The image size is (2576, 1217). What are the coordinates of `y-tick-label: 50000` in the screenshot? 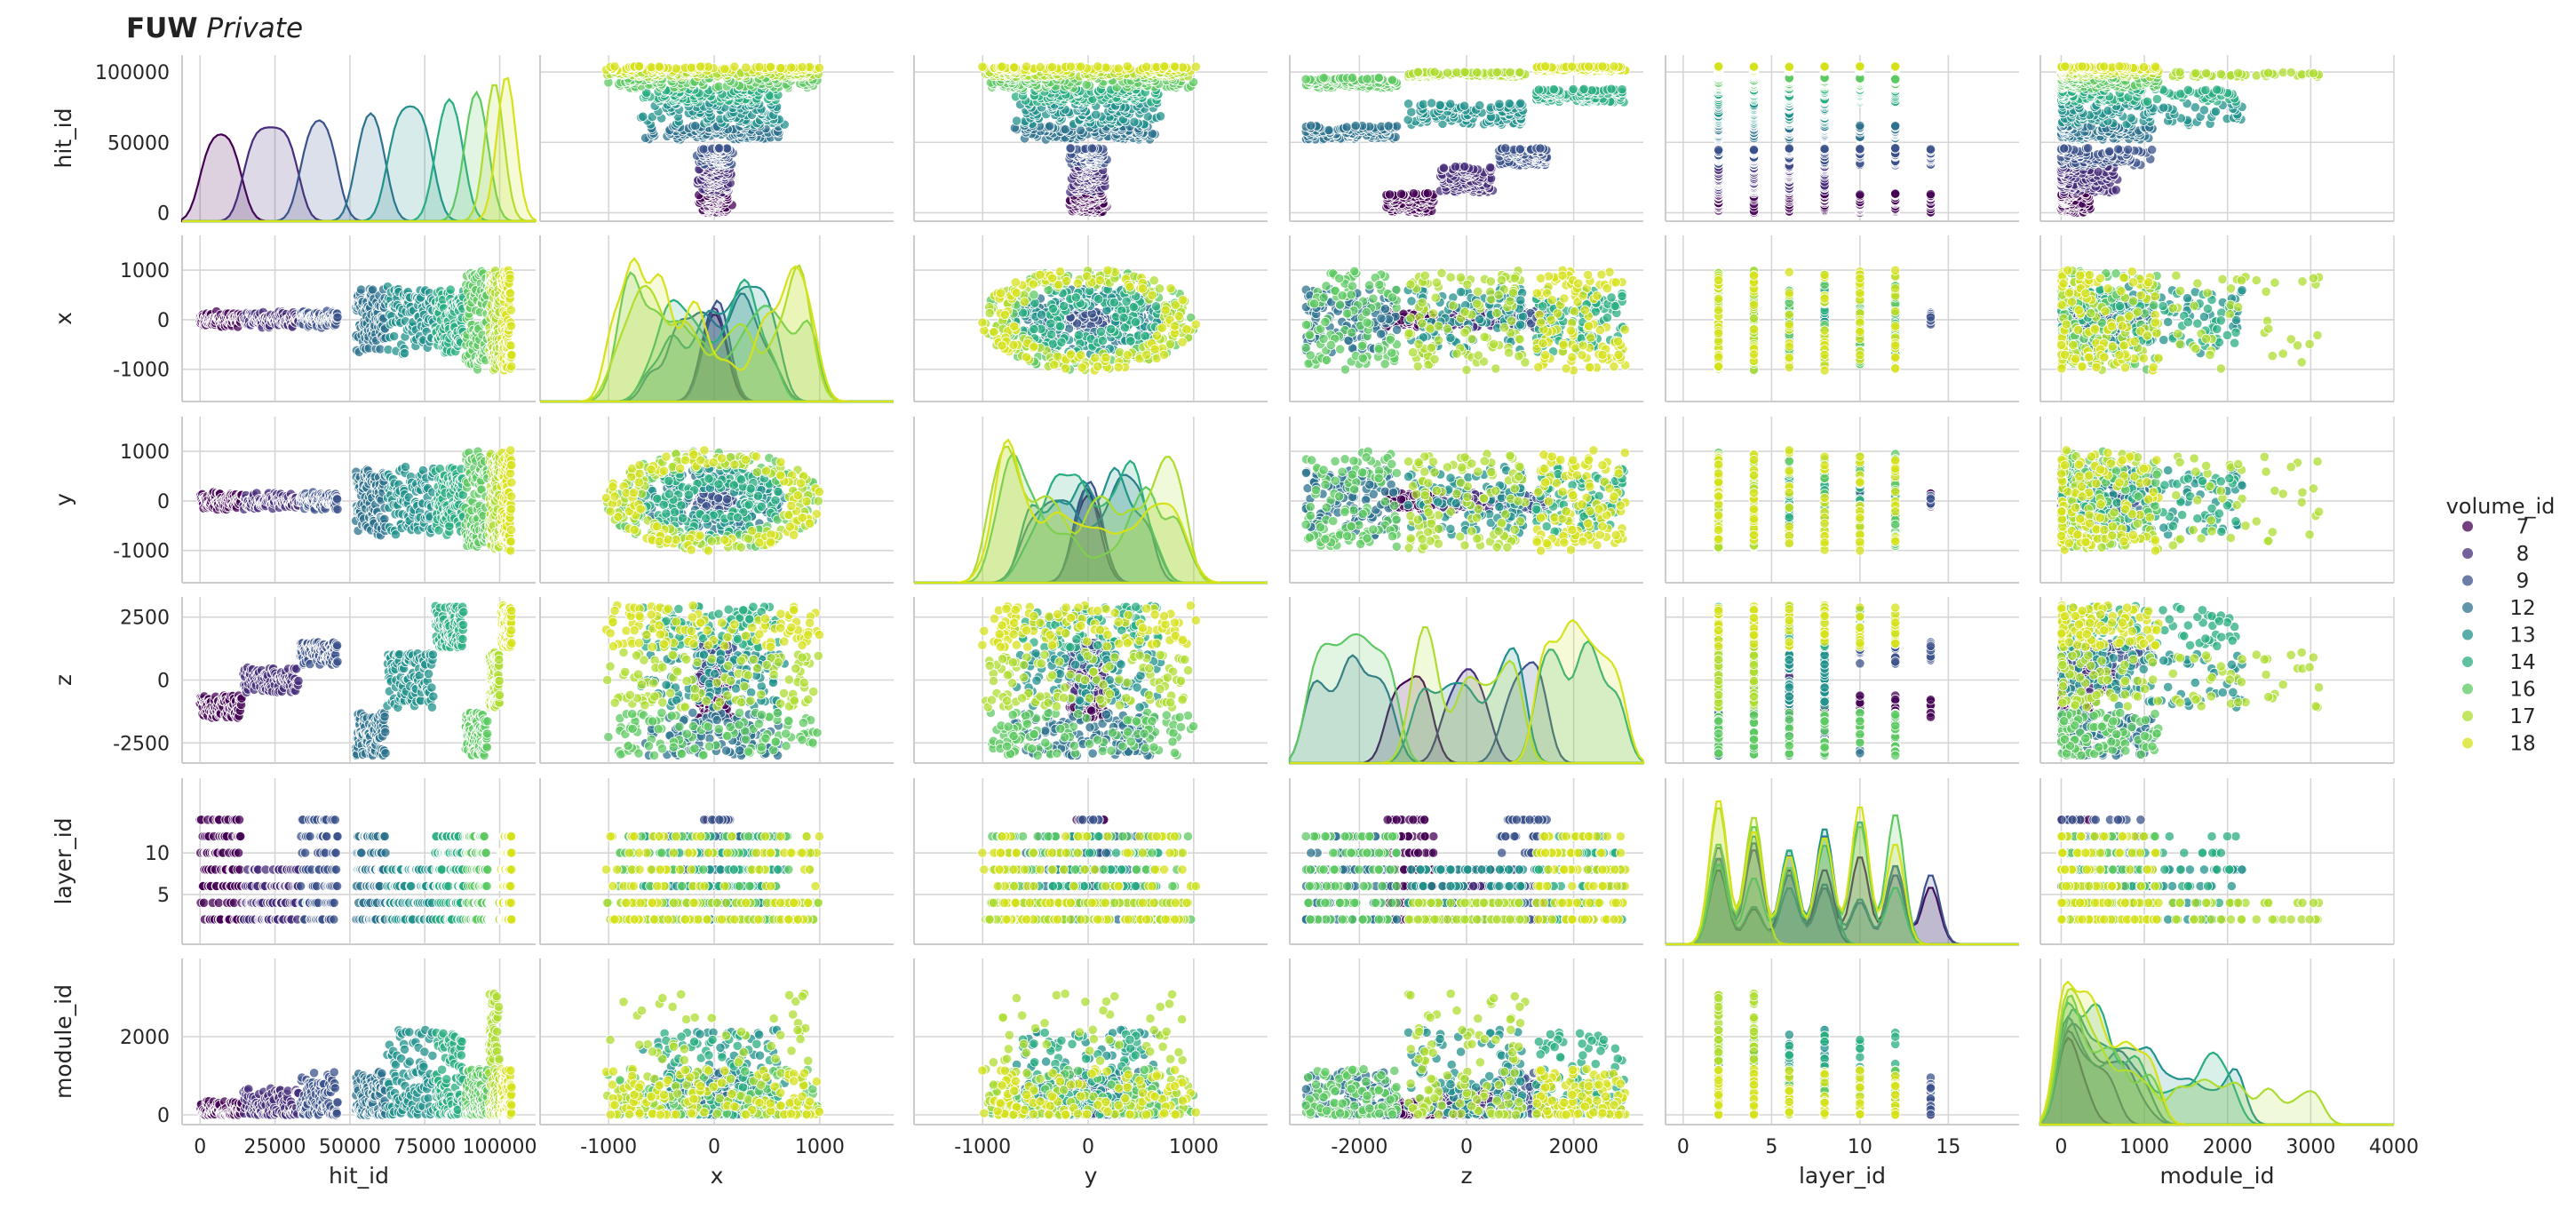 It's located at (138, 143).